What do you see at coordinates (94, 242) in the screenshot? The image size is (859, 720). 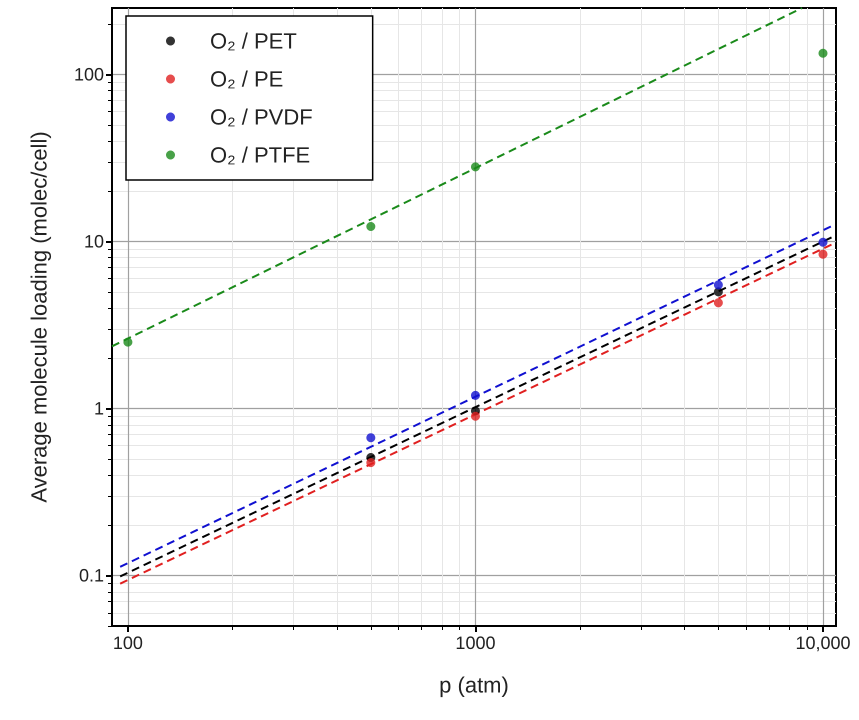 I see `y-tick-label: 10` at bounding box center [94, 242].